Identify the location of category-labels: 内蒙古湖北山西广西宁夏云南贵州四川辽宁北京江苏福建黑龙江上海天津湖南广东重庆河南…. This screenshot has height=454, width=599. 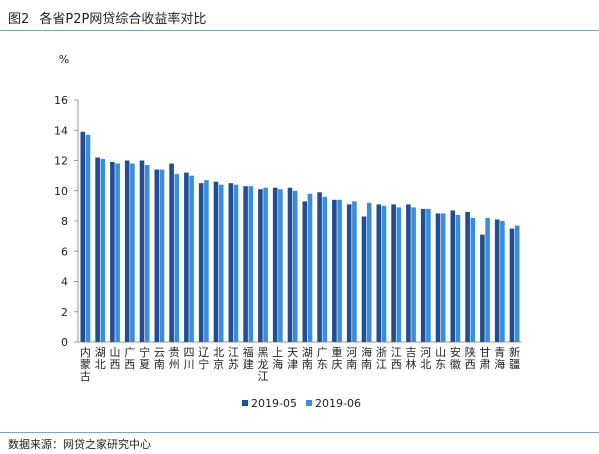
(300, 364).